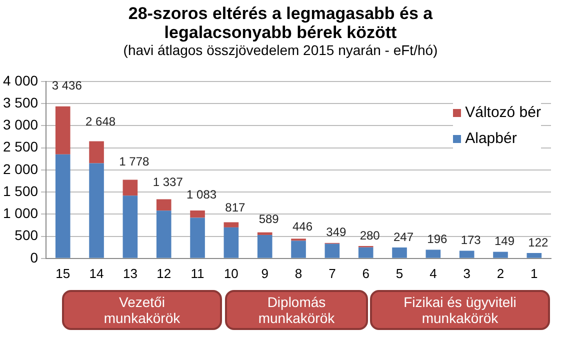 This screenshot has width=561, height=337. What do you see at coordinates (164, 273) in the screenshot?
I see `x-tick-label: 12` at bounding box center [164, 273].